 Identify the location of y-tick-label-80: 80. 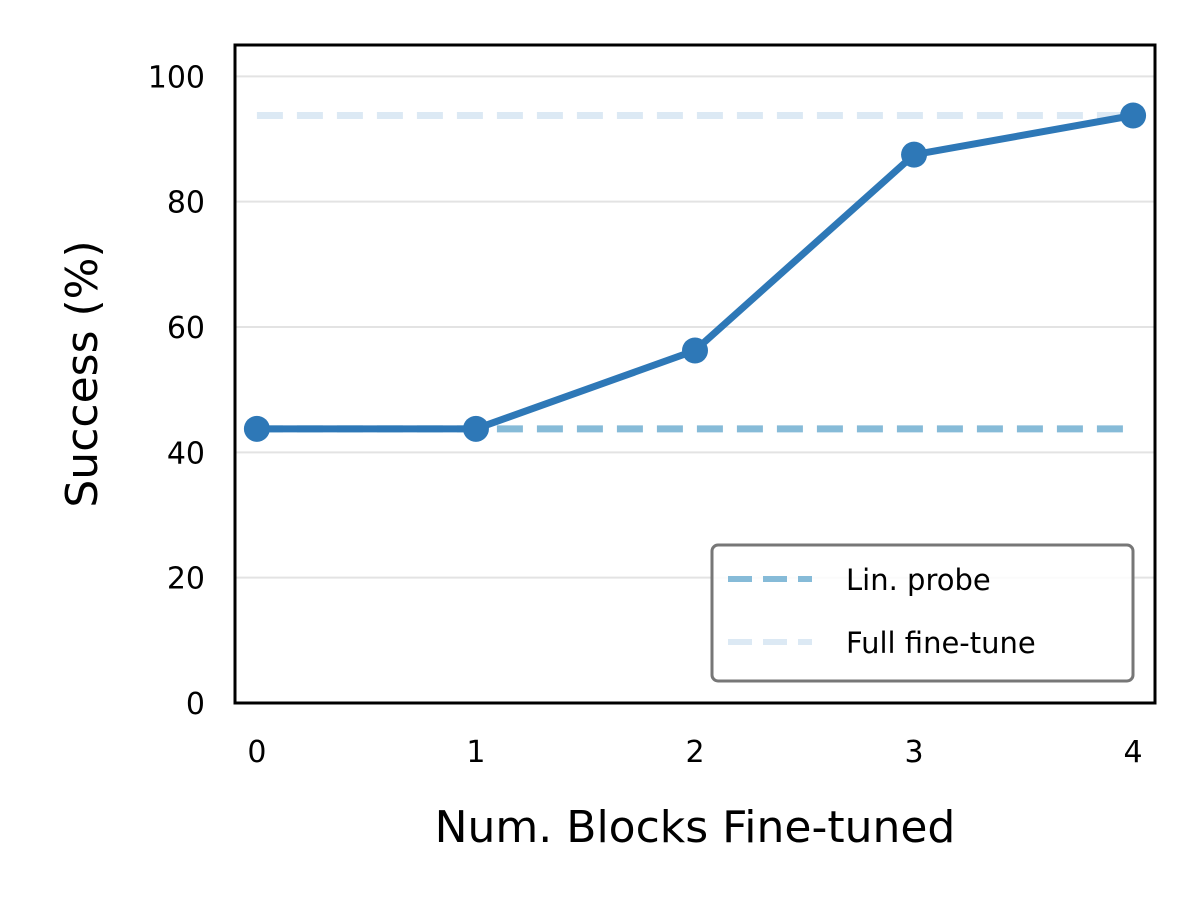
(186, 203).